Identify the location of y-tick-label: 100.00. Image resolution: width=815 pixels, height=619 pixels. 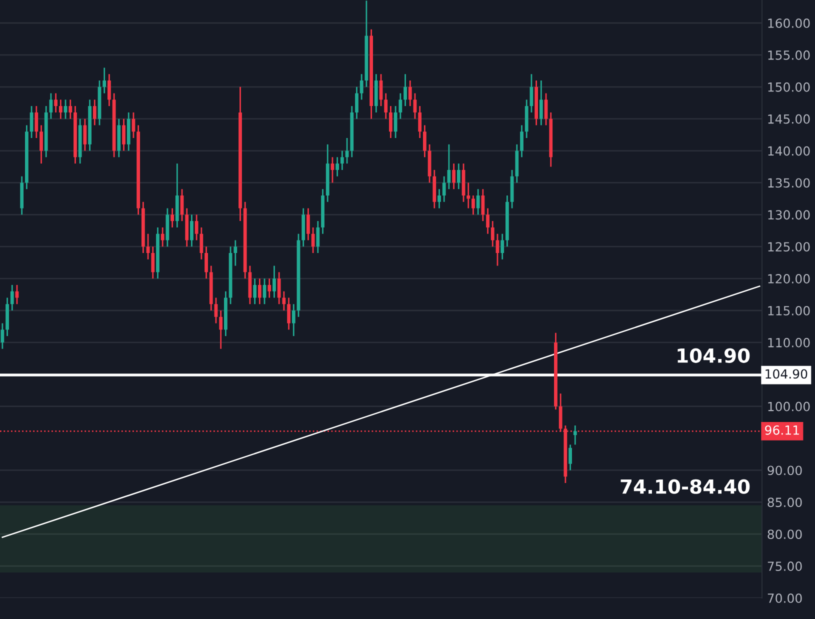
(789, 407).